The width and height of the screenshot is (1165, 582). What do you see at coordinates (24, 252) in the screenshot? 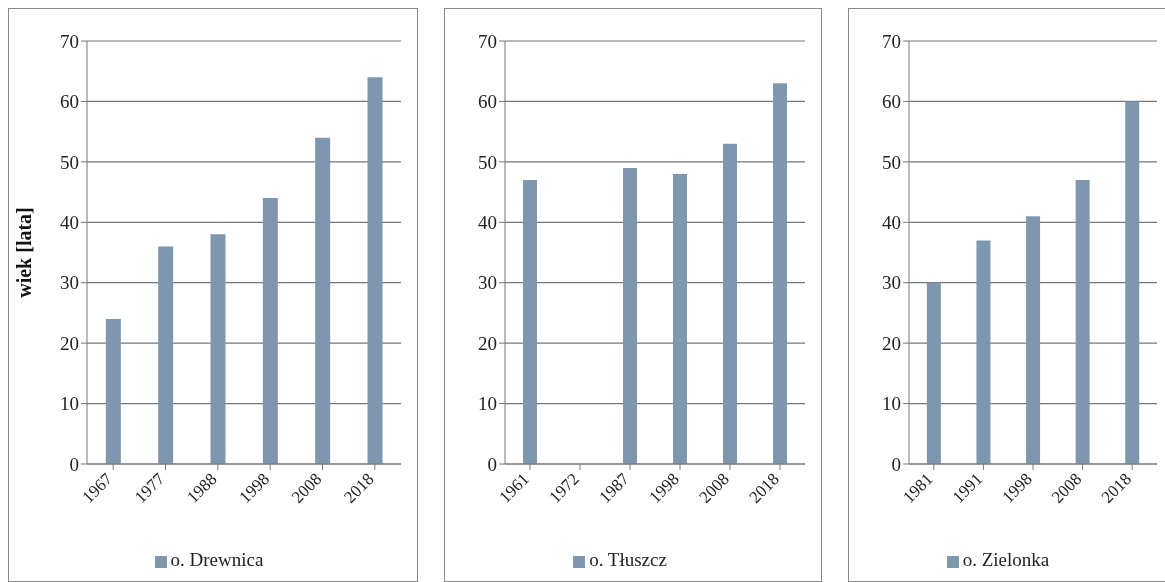
I see `y-axis-title: wiek [lata]` at bounding box center [24, 252].